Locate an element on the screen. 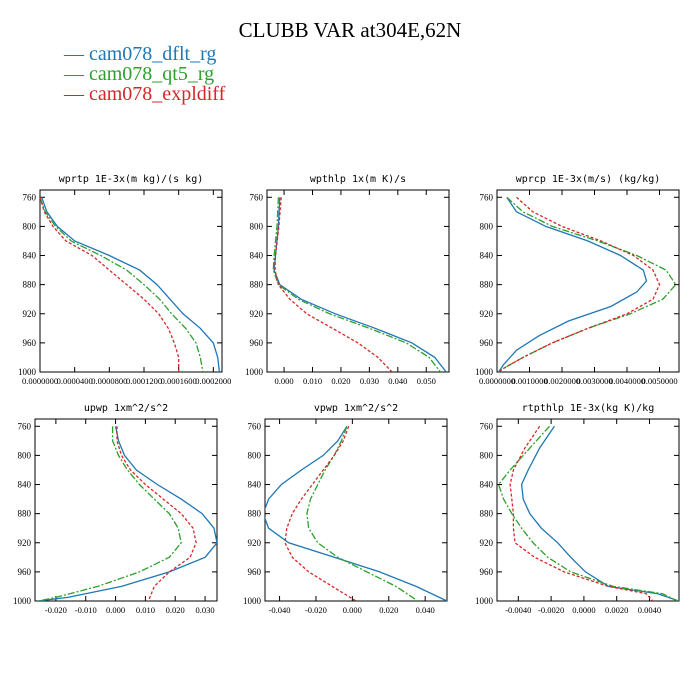 This screenshot has height=700, width=700. x-tick-label-wprcp-0: 0.0000000 is located at coordinates (497, 381).